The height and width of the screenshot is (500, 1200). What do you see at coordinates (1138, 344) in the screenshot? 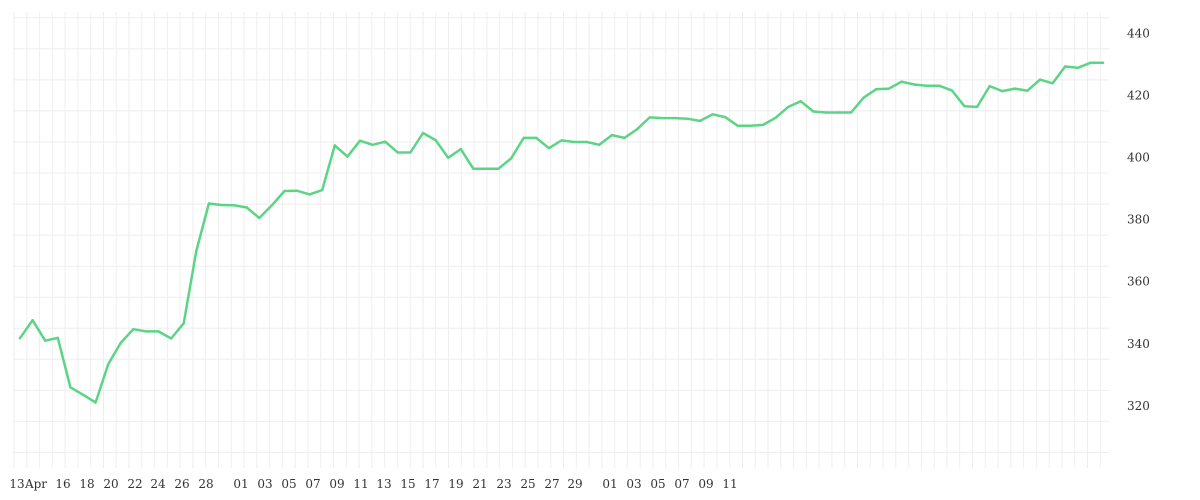
I see `y-tick-label: 340` at bounding box center [1138, 344].